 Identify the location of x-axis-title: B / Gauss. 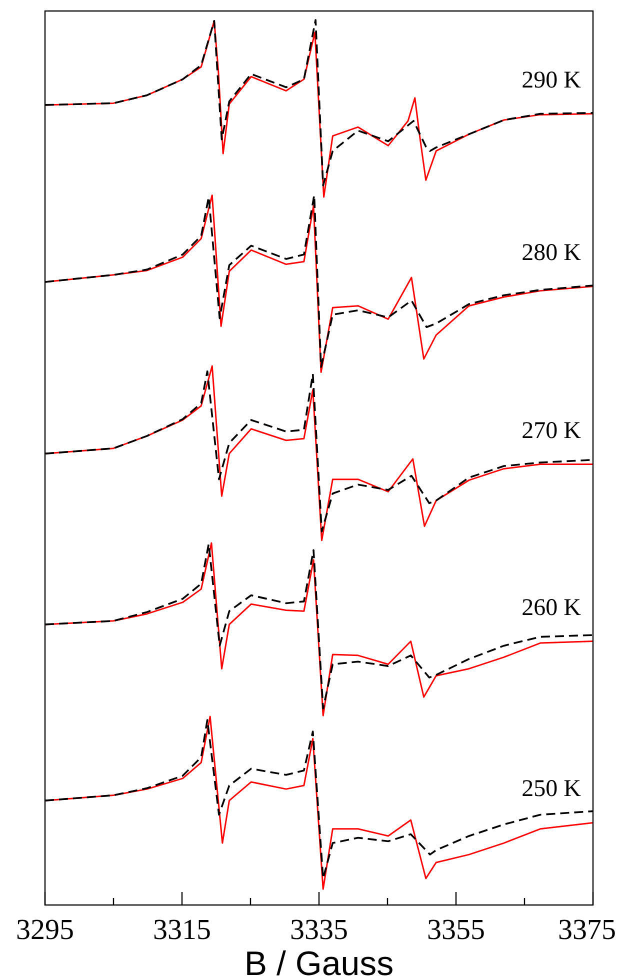
(319, 961).